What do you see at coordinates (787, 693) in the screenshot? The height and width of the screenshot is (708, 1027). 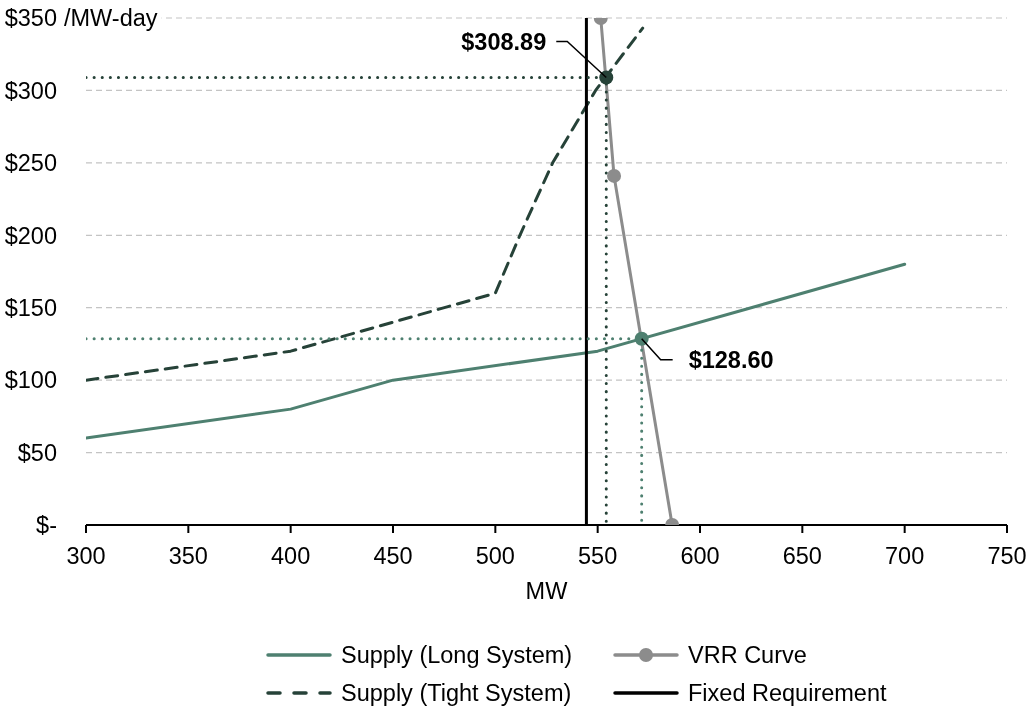 I see `legend-label: Fixed Requirement` at bounding box center [787, 693].